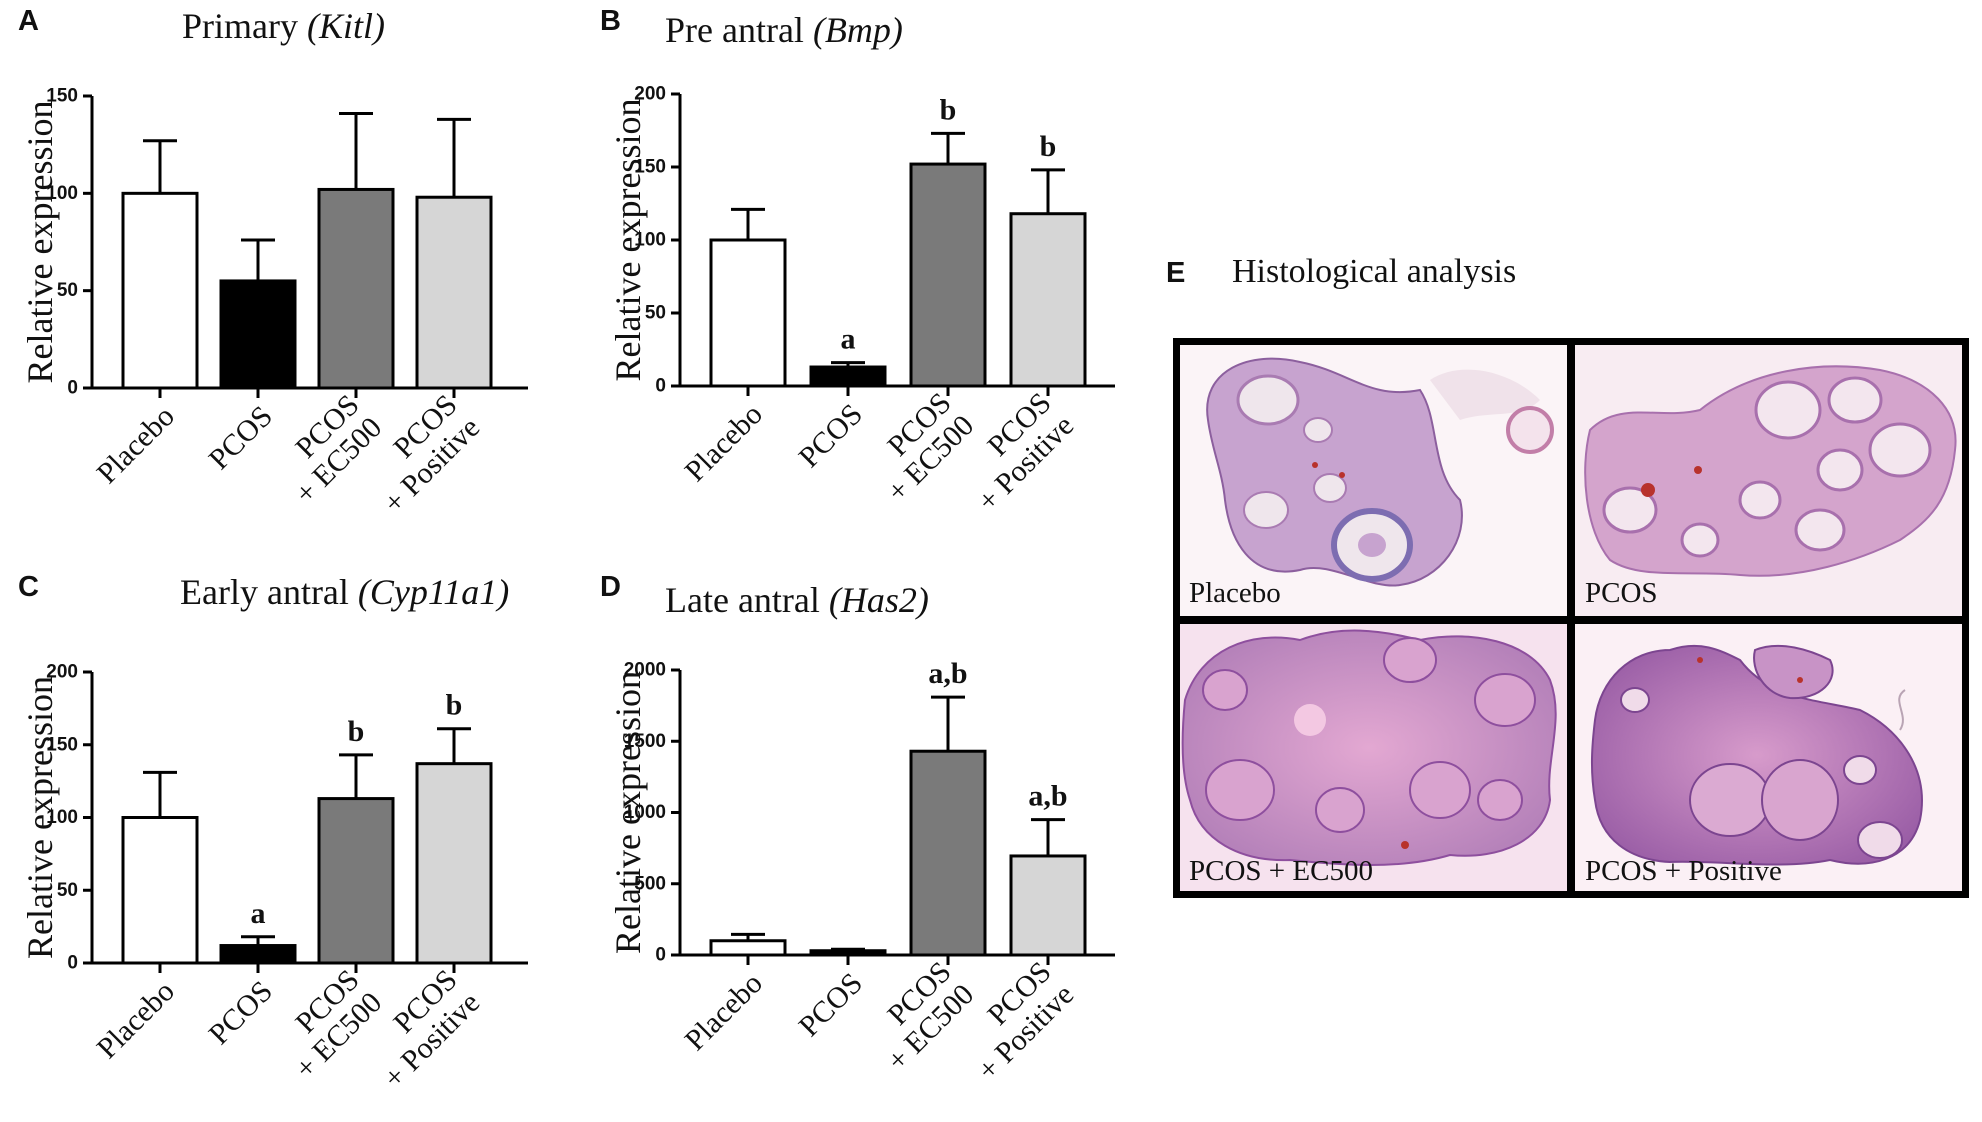  Describe the element at coordinates (28, 587) in the screenshot. I see `panel-label-c: C` at that location.